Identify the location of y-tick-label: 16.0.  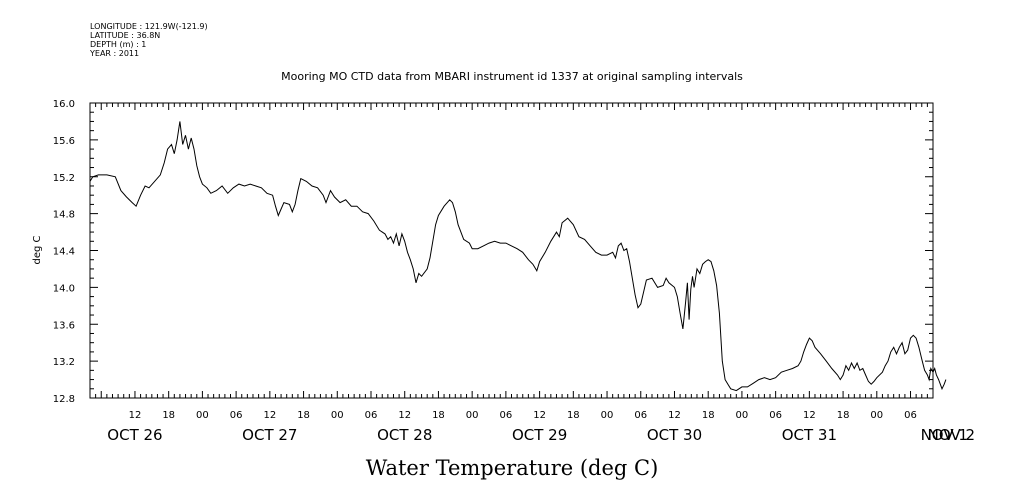
(64, 104).